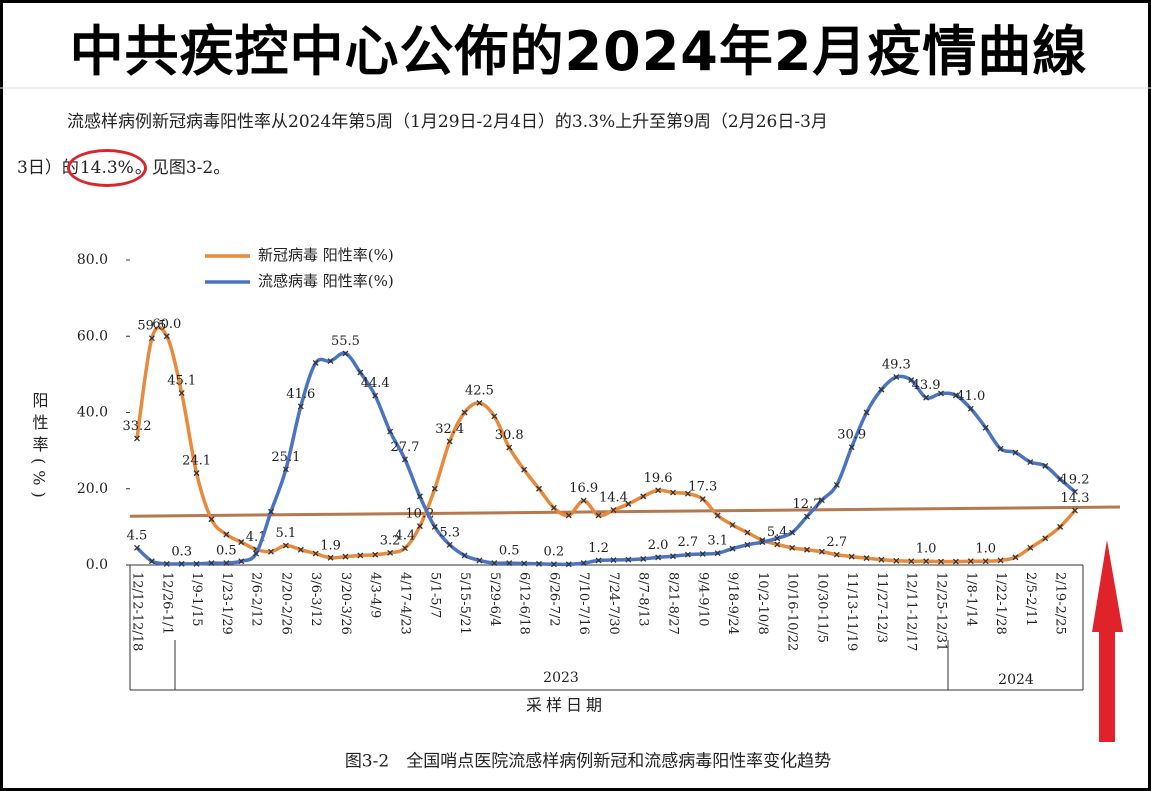 This screenshot has width=1151, height=791. Describe the element at coordinates (196, 461) in the screenshot. I see `data-label: 24.1` at that location.